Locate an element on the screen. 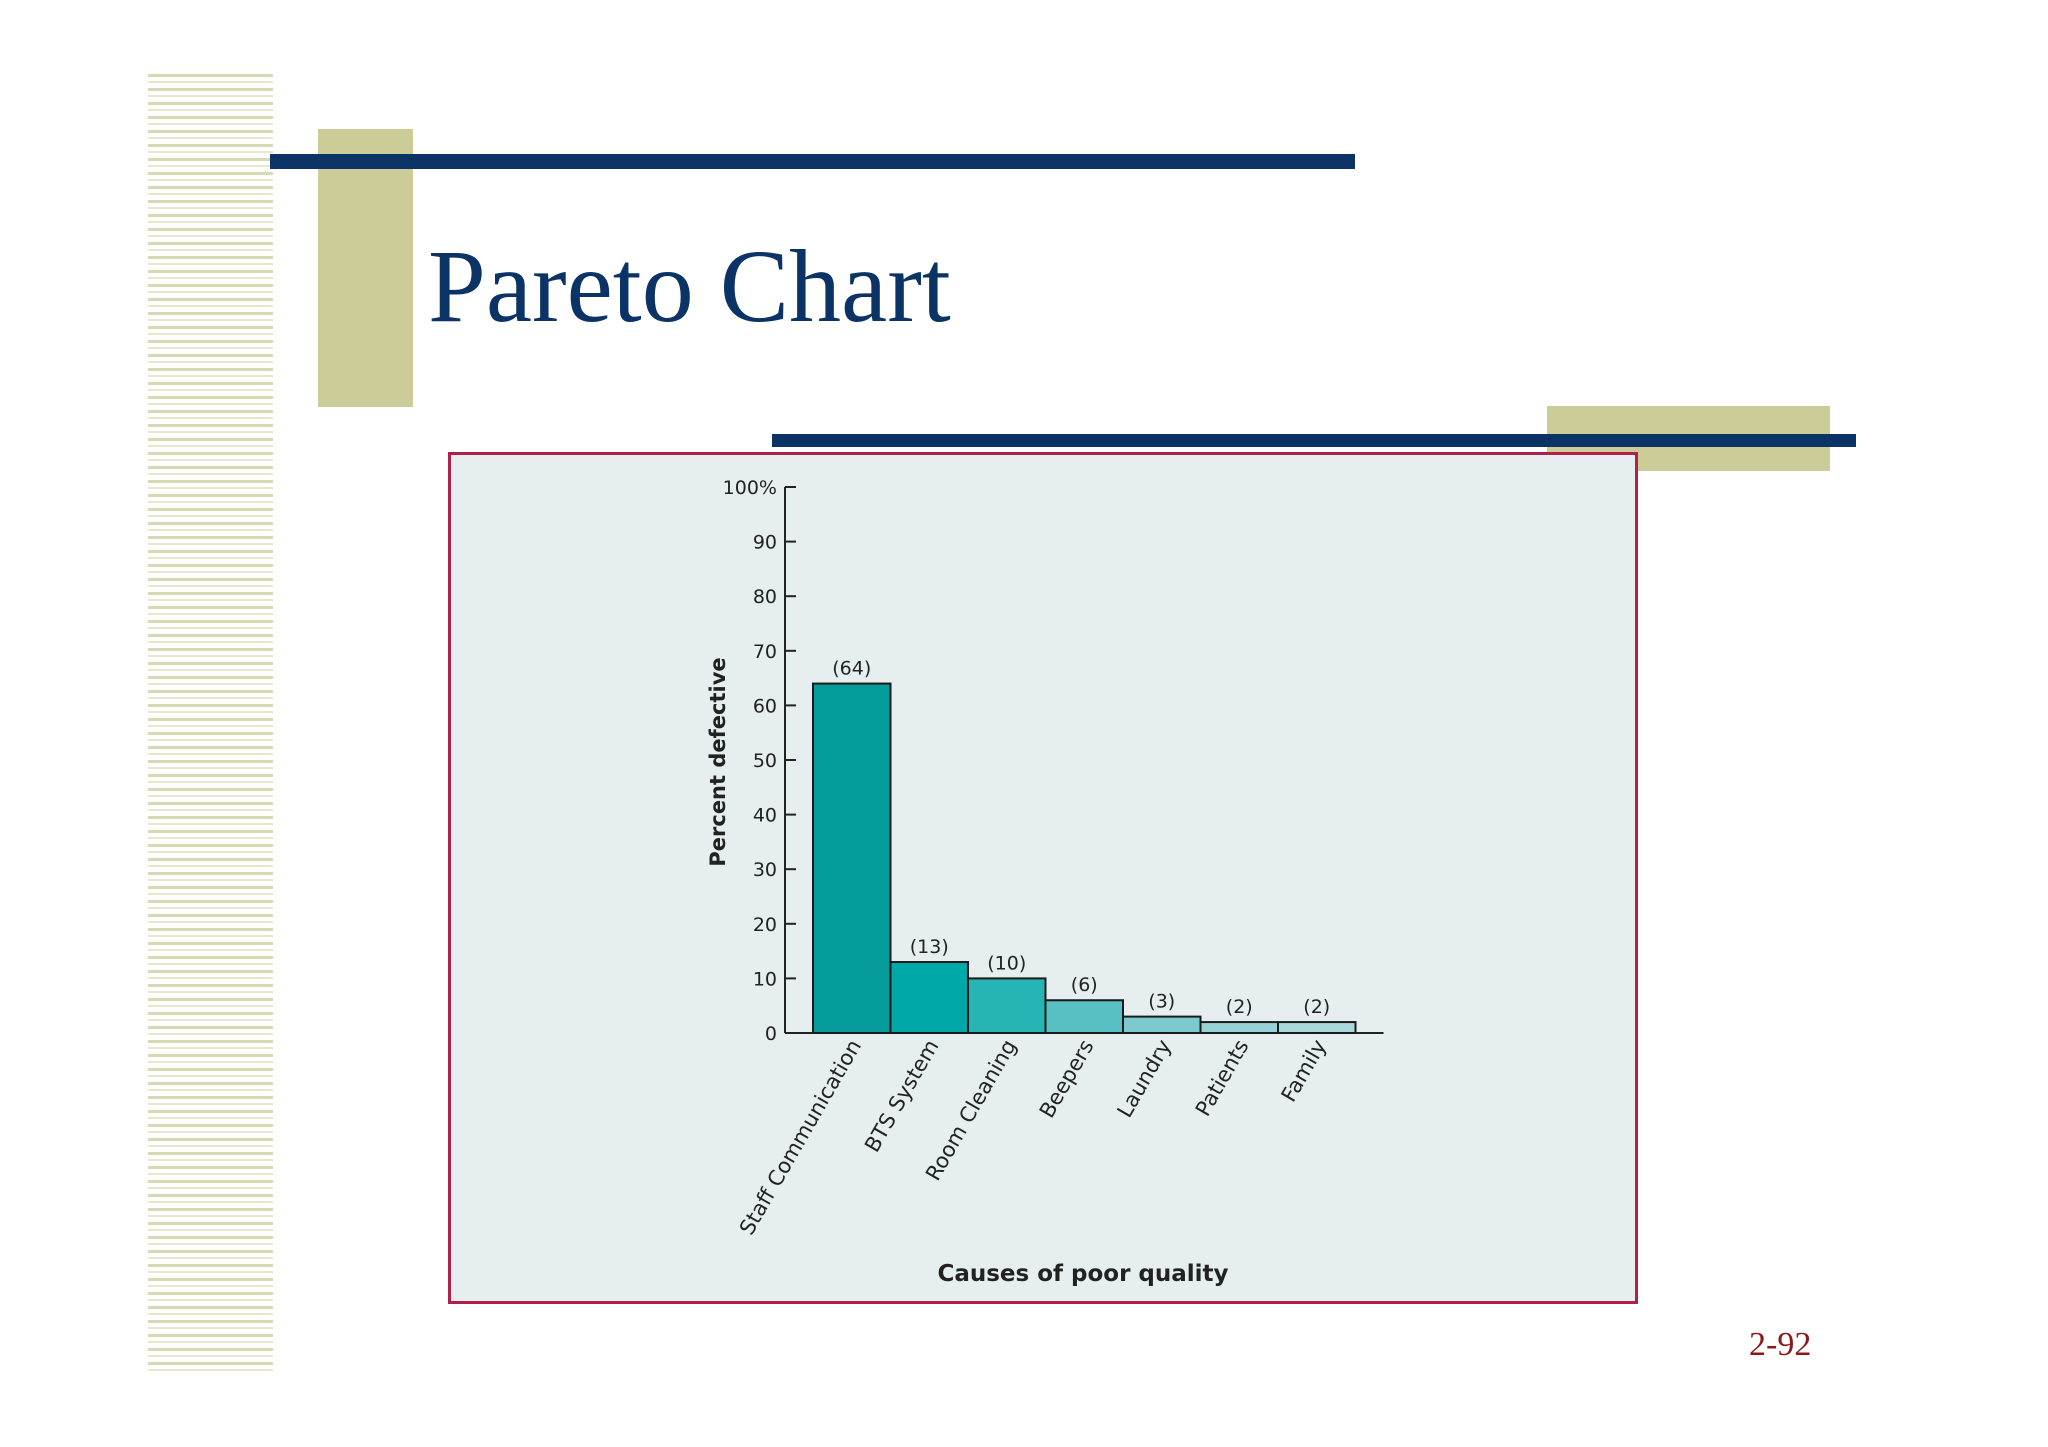  decorative-stripes is located at coordinates (210, 724).